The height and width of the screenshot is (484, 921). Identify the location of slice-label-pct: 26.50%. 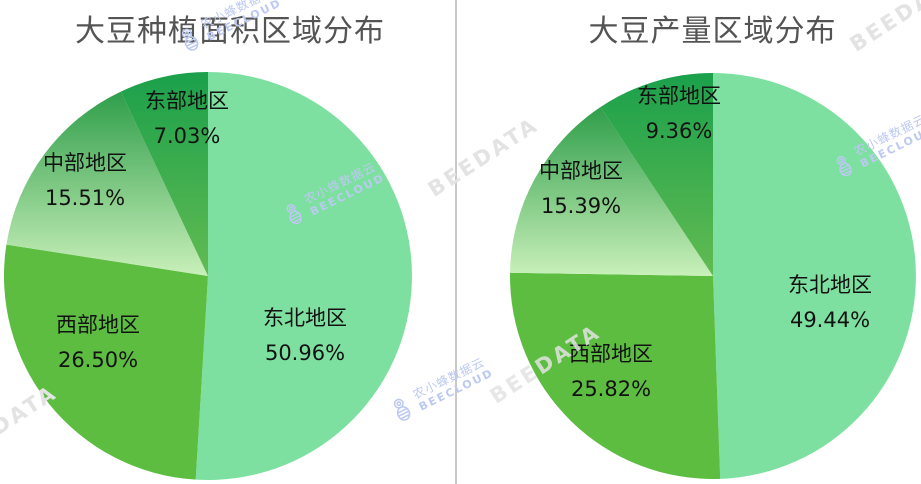
(98, 360).